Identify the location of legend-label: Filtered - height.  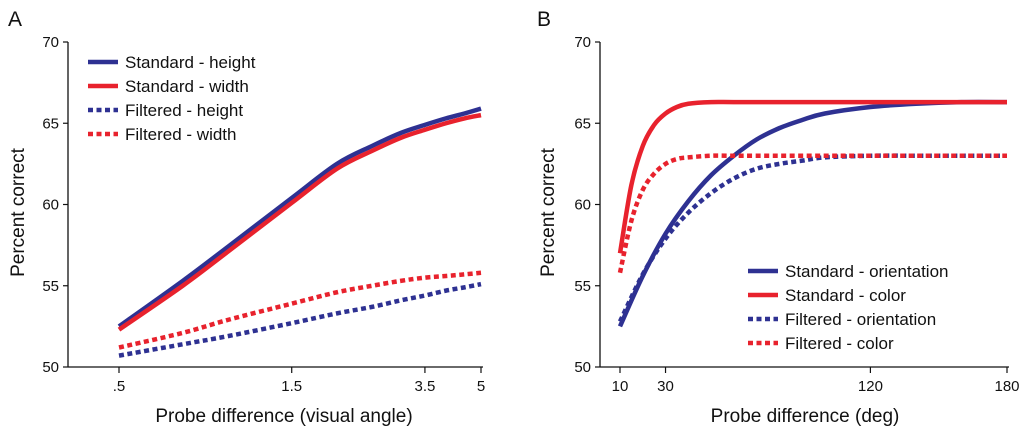
(184, 110).